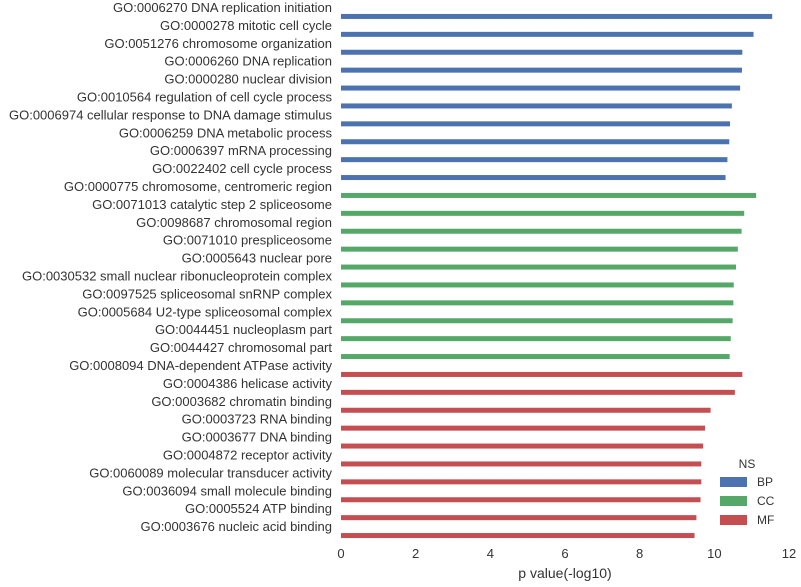 This screenshot has width=801, height=587. I want to click on category-label-24: GO:0003723 RNA binding, so click(257, 419).